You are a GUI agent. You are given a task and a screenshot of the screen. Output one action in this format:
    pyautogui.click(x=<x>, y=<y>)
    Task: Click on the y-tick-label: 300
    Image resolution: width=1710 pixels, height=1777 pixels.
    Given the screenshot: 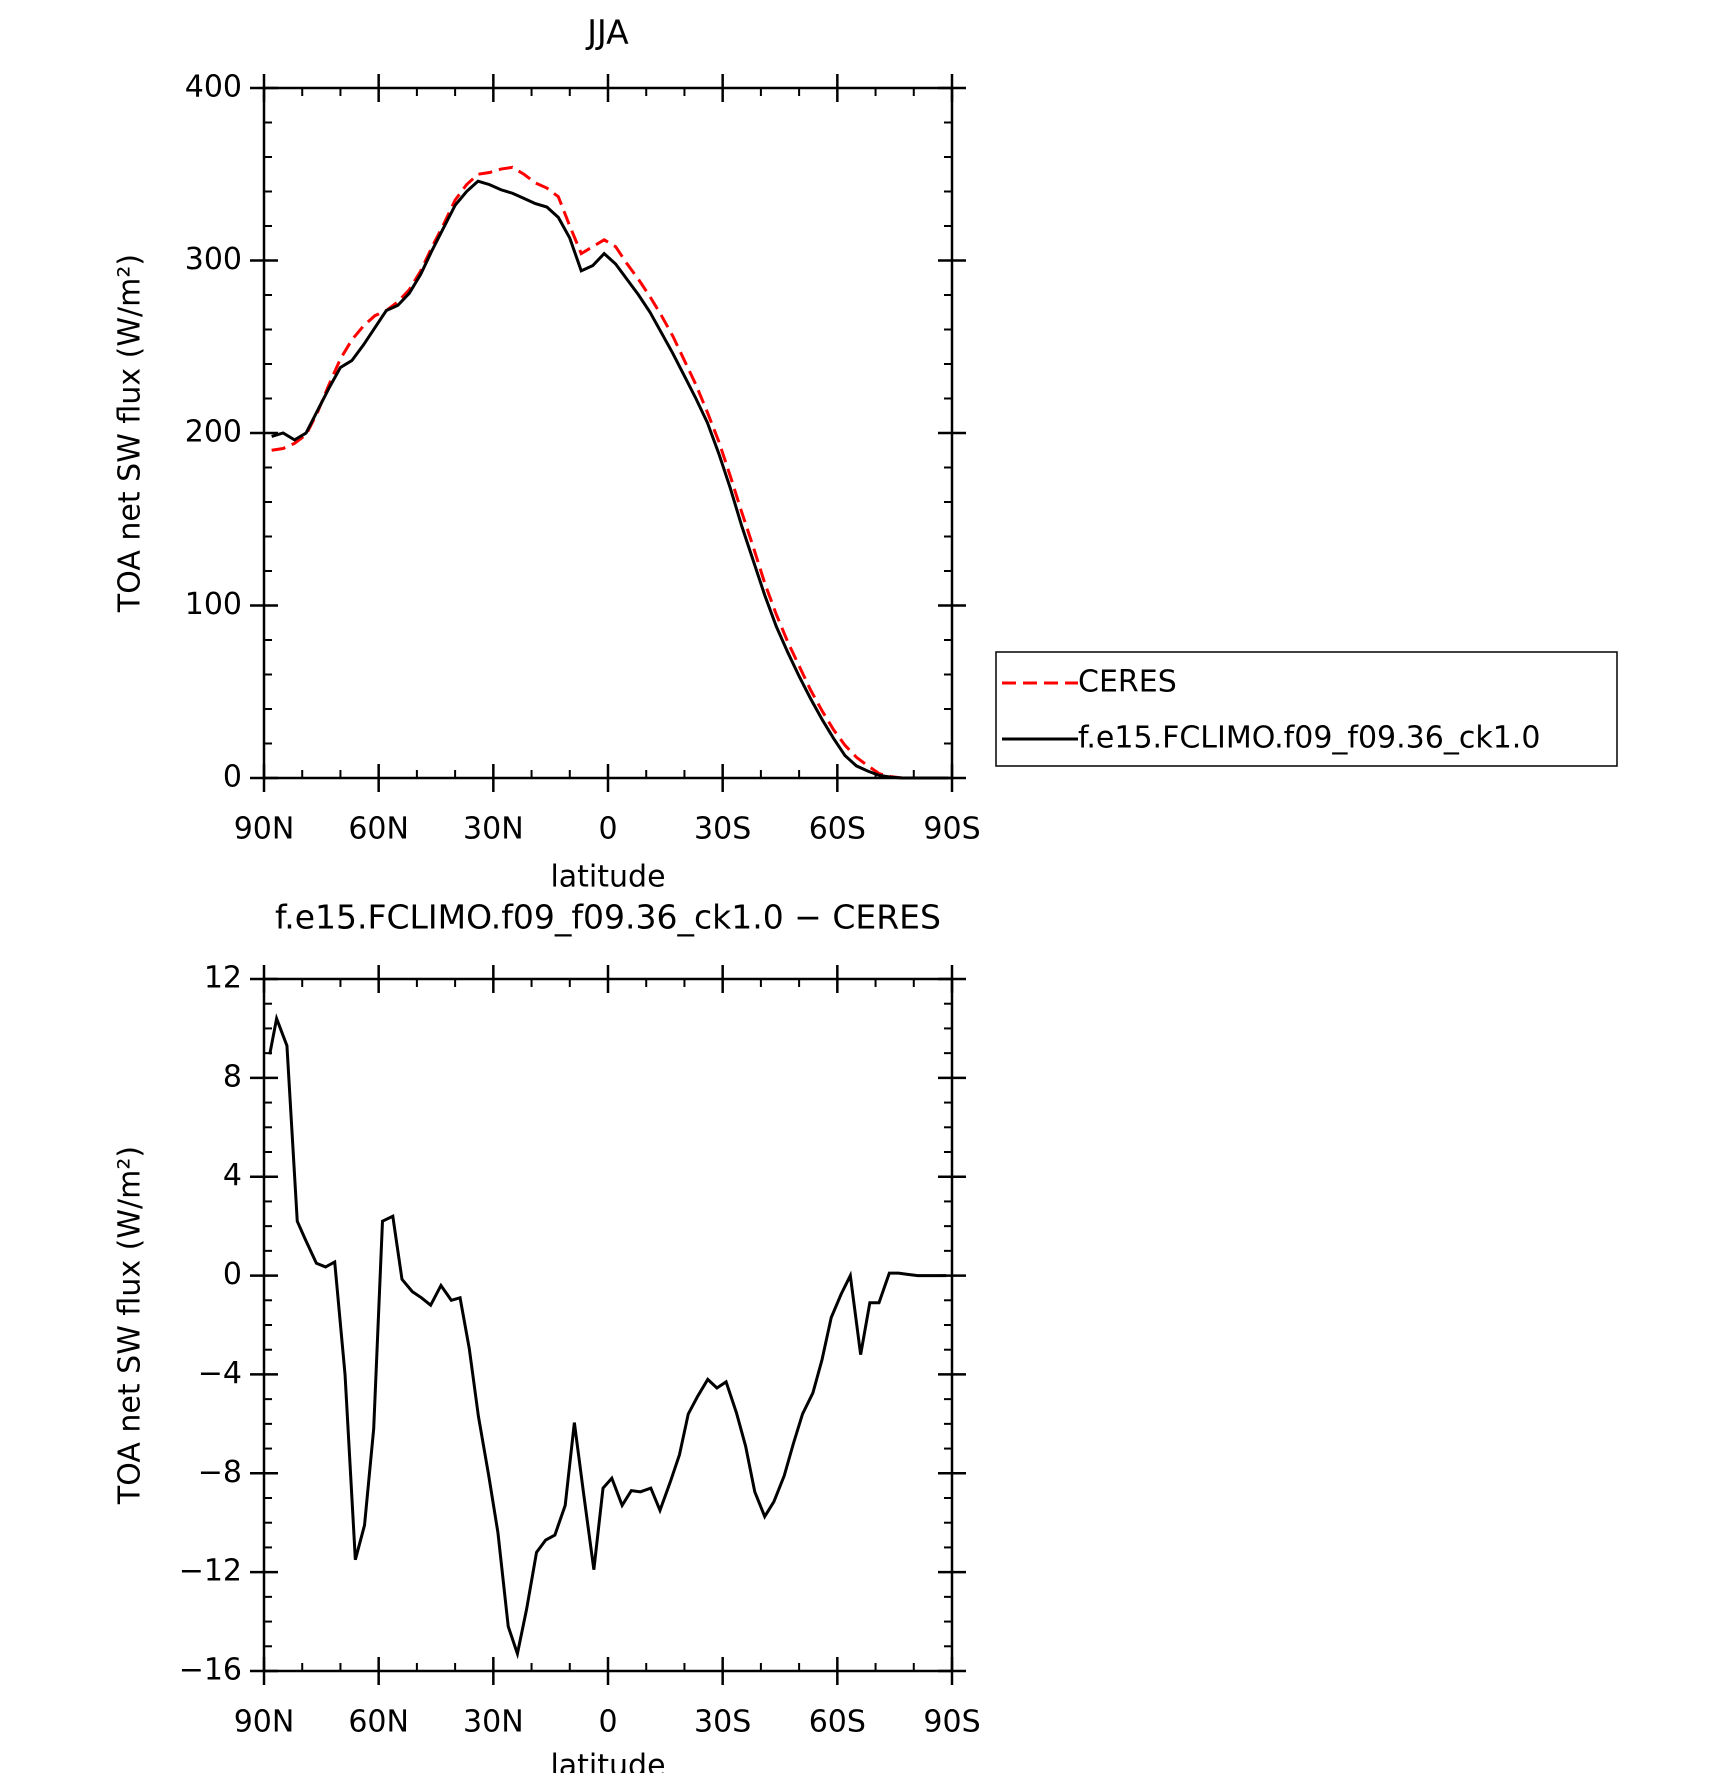 What is the action you would take?
    pyautogui.click(x=213, y=259)
    